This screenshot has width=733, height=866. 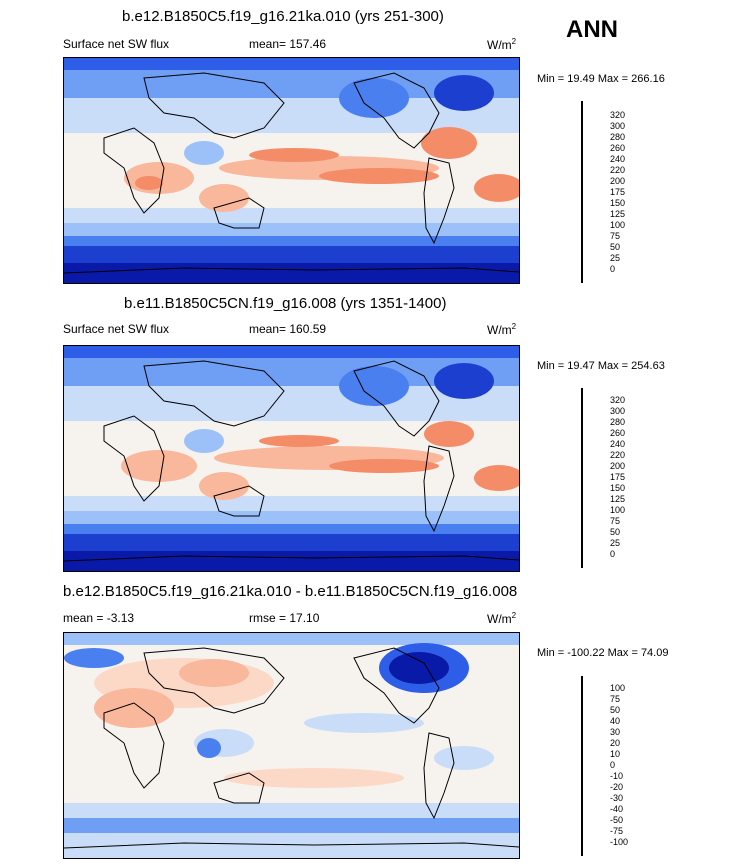 What do you see at coordinates (582, 560) in the screenshot?
I see `colorbar-2-swatch` at bounding box center [582, 560].